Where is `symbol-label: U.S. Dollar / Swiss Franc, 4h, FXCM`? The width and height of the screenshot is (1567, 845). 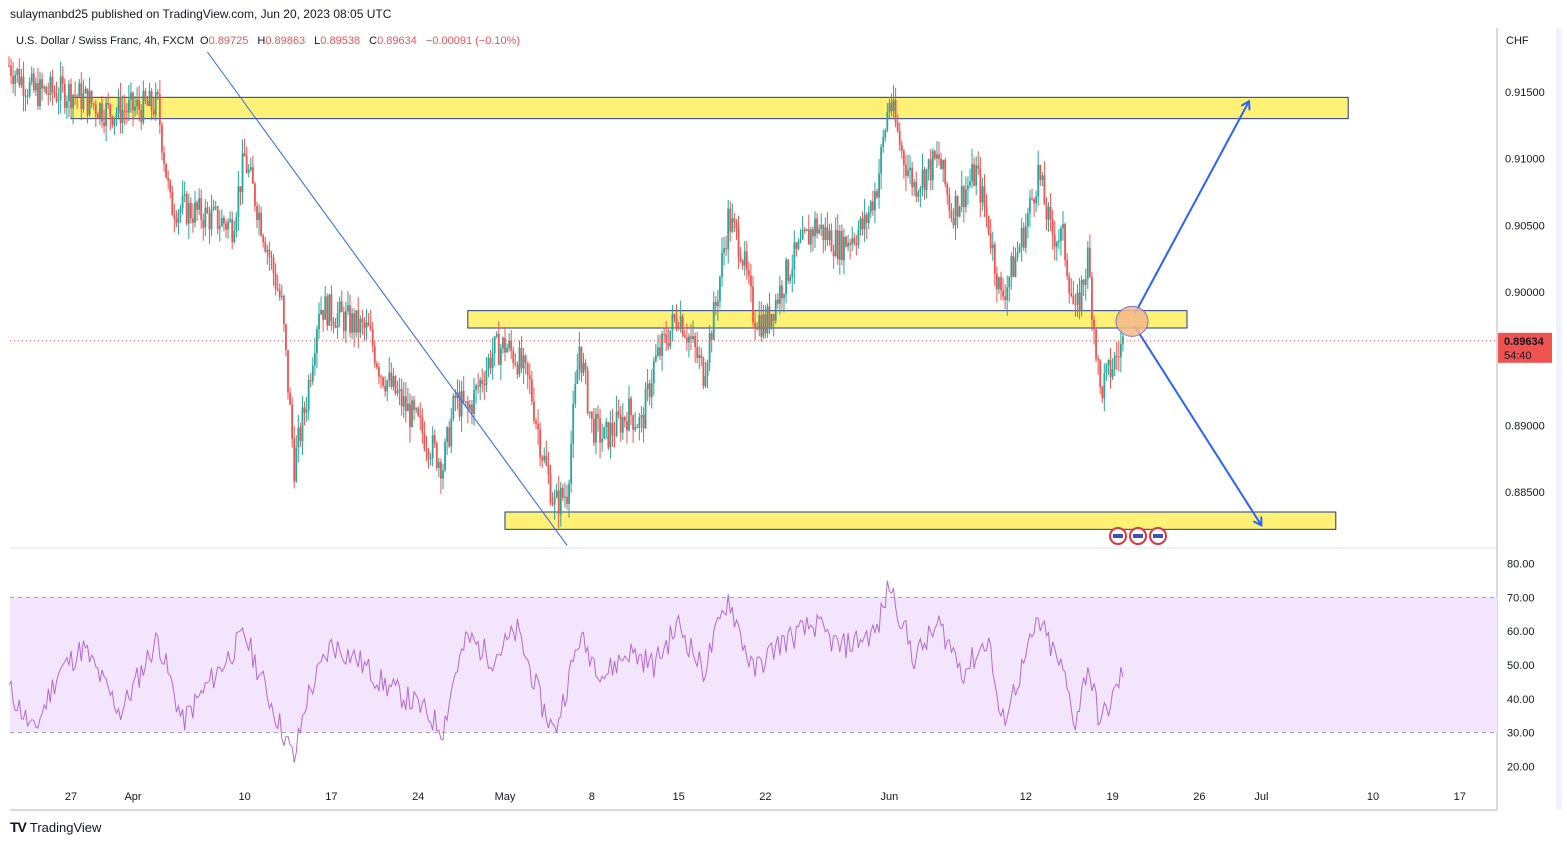 symbol-label: U.S. Dollar / Swiss Franc, 4h, FXCM is located at coordinates (105, 41).